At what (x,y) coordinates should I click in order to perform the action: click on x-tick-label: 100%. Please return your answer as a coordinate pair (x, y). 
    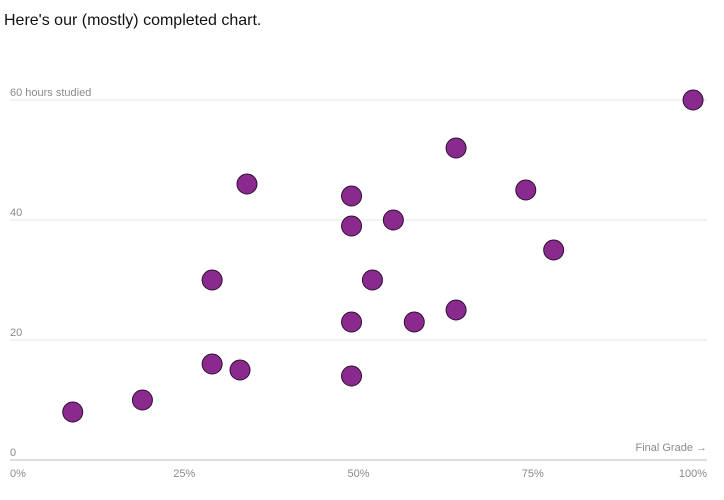
    Looking at the image, I should click on (693, 474).